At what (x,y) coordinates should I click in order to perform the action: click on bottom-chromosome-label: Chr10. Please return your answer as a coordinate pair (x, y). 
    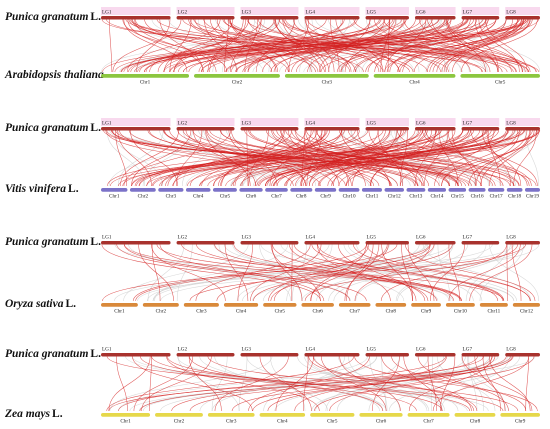
    Looking at the image, I should click on (460, 312).